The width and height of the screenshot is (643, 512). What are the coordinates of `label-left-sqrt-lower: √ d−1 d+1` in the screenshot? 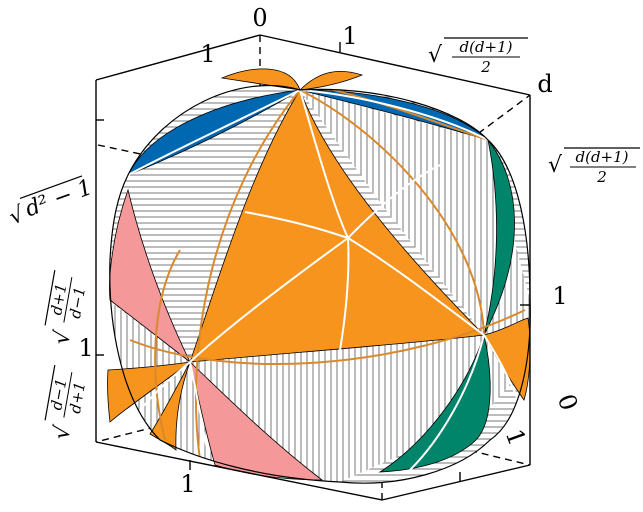 It's located at (66, 403).